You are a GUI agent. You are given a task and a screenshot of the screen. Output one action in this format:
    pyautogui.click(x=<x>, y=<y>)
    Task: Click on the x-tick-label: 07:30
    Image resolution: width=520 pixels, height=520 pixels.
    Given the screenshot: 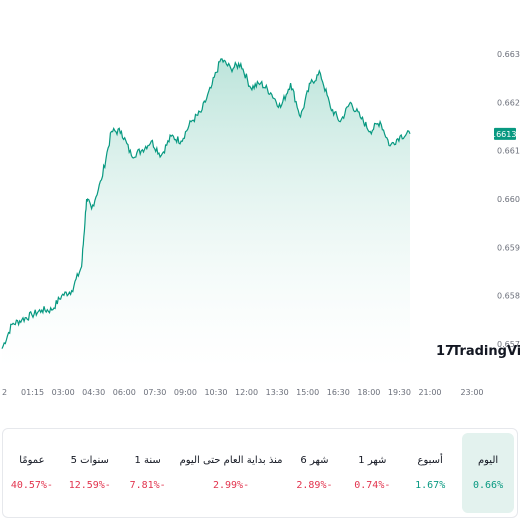 What is the action you would take?
    pyautogui.click(x=154, y=392)
    